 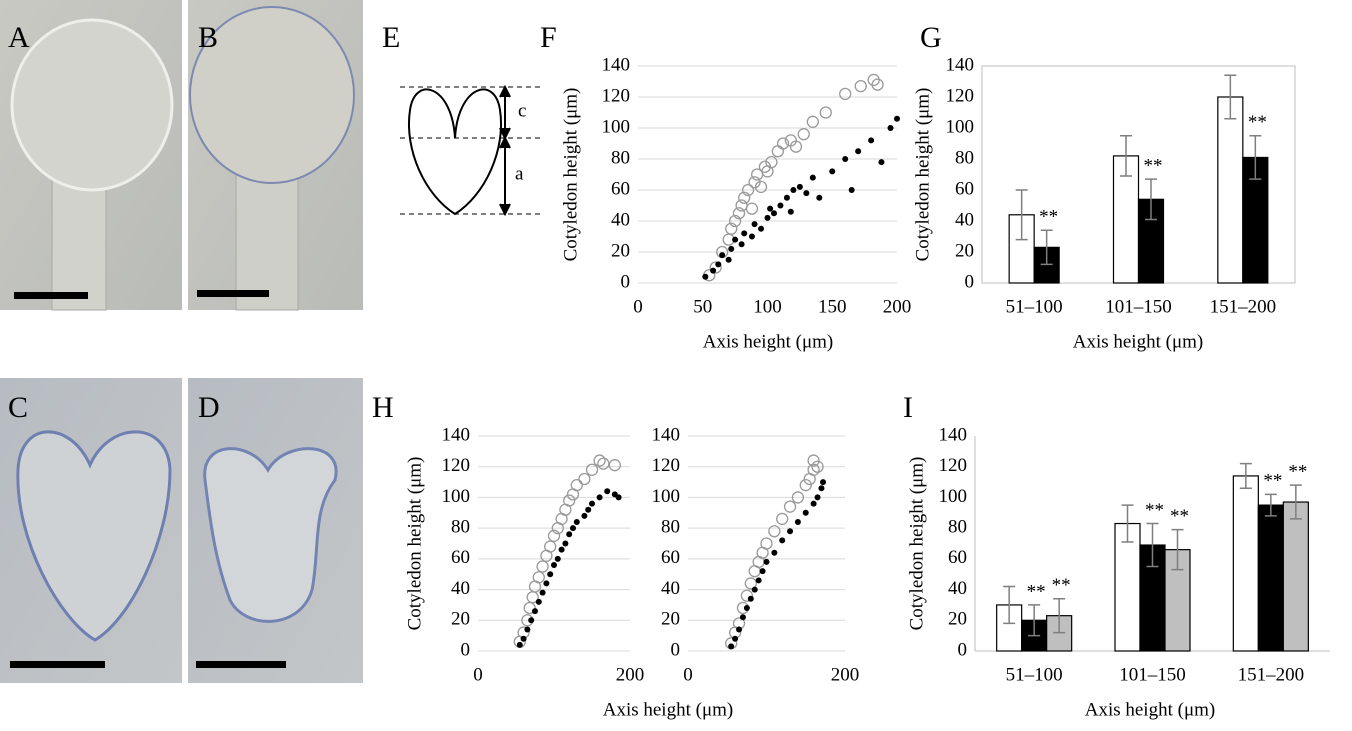 What do you see at coordinates (391, 37) in the screenshot?
I see `panel-label: E` at bounding box center [391, 37].